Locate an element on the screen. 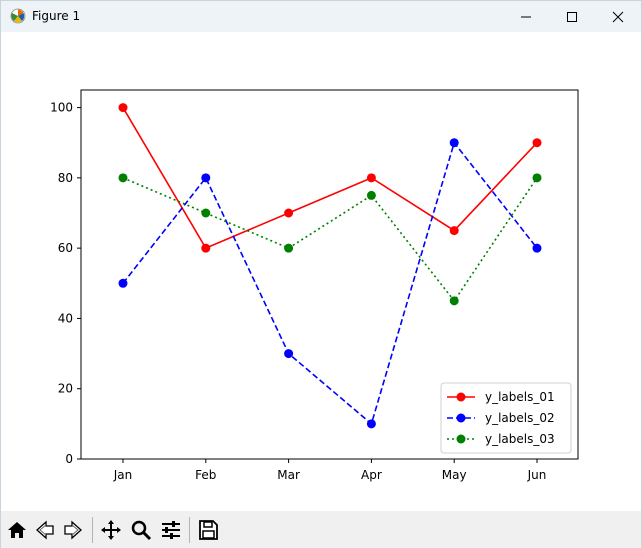 This screenshot has height=548, width=642. back-icon is located at coordinates (45, 530).